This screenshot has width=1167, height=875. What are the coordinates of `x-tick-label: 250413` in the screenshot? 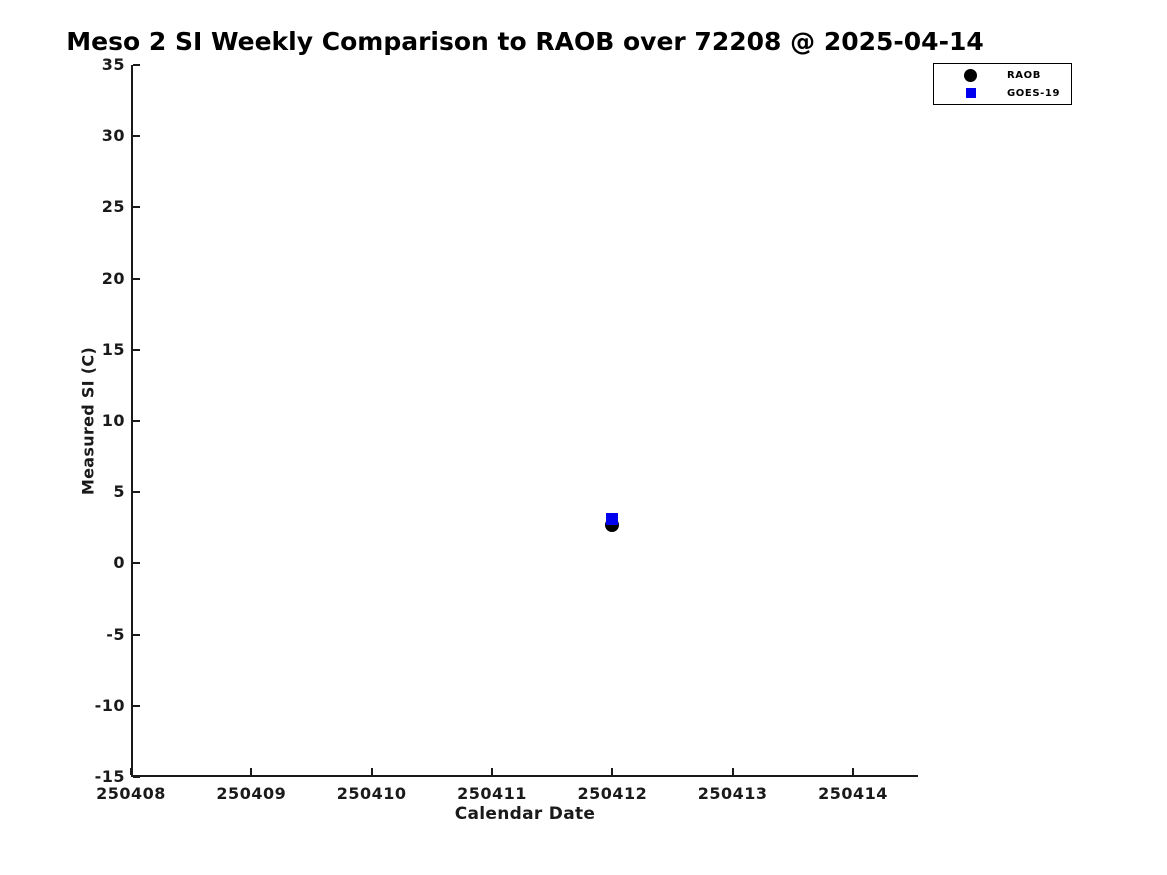 It's located at (732, 793).